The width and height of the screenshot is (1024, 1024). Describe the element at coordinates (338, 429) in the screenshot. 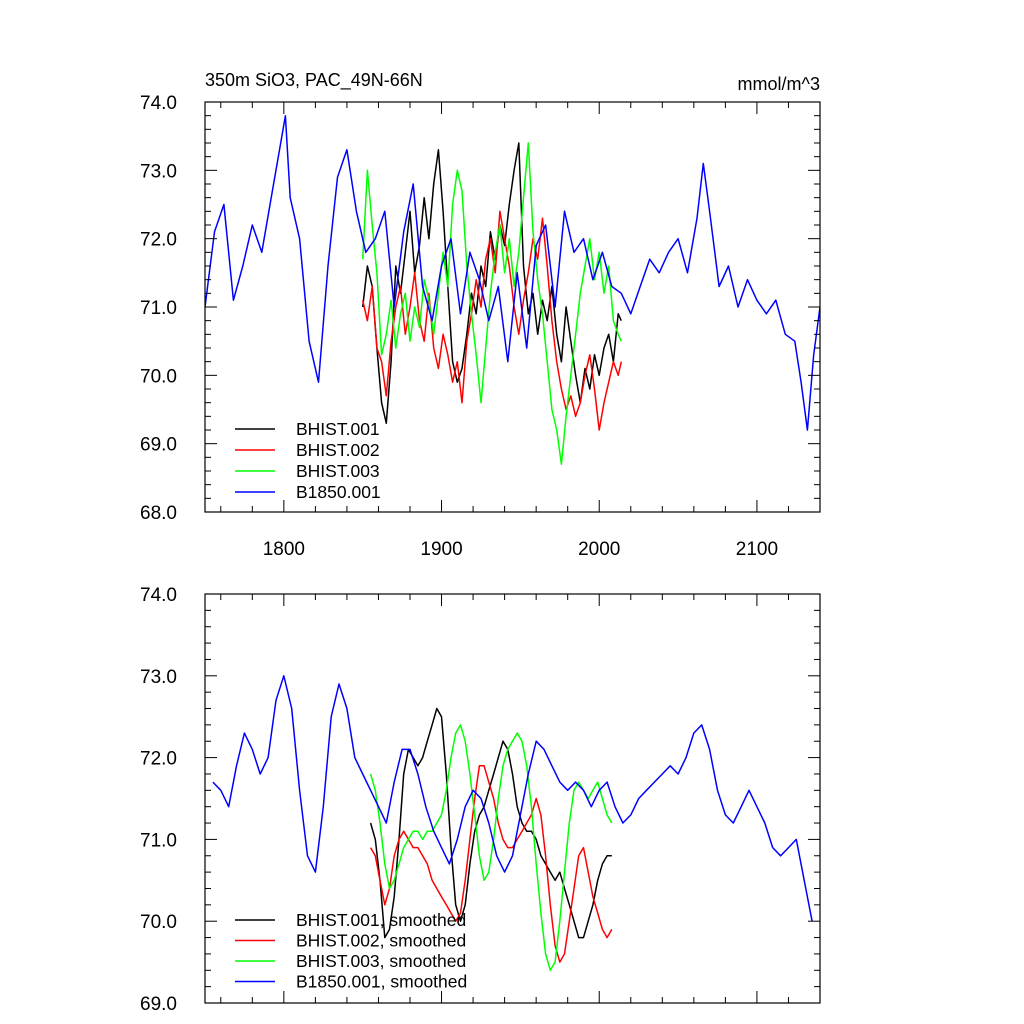

I see `legend-label: BHIST.001` at that location.